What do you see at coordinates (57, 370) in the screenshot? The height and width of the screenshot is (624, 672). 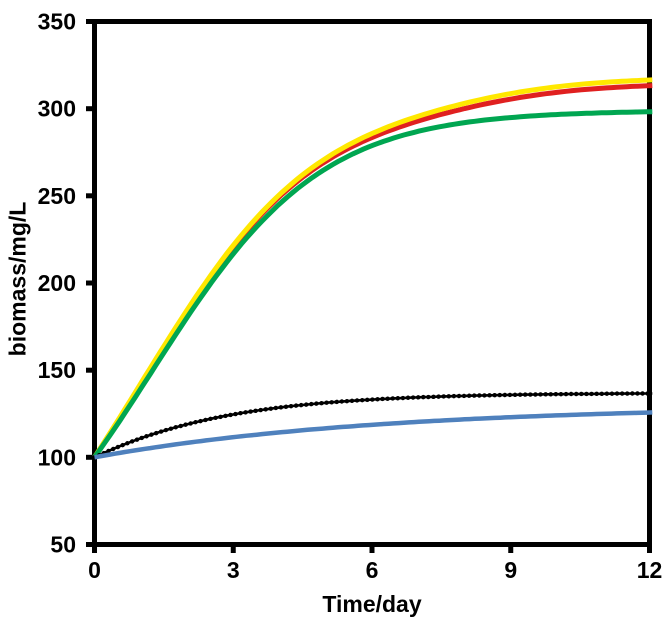 I see `svg-text: 150` at bounding box center [57, 370].